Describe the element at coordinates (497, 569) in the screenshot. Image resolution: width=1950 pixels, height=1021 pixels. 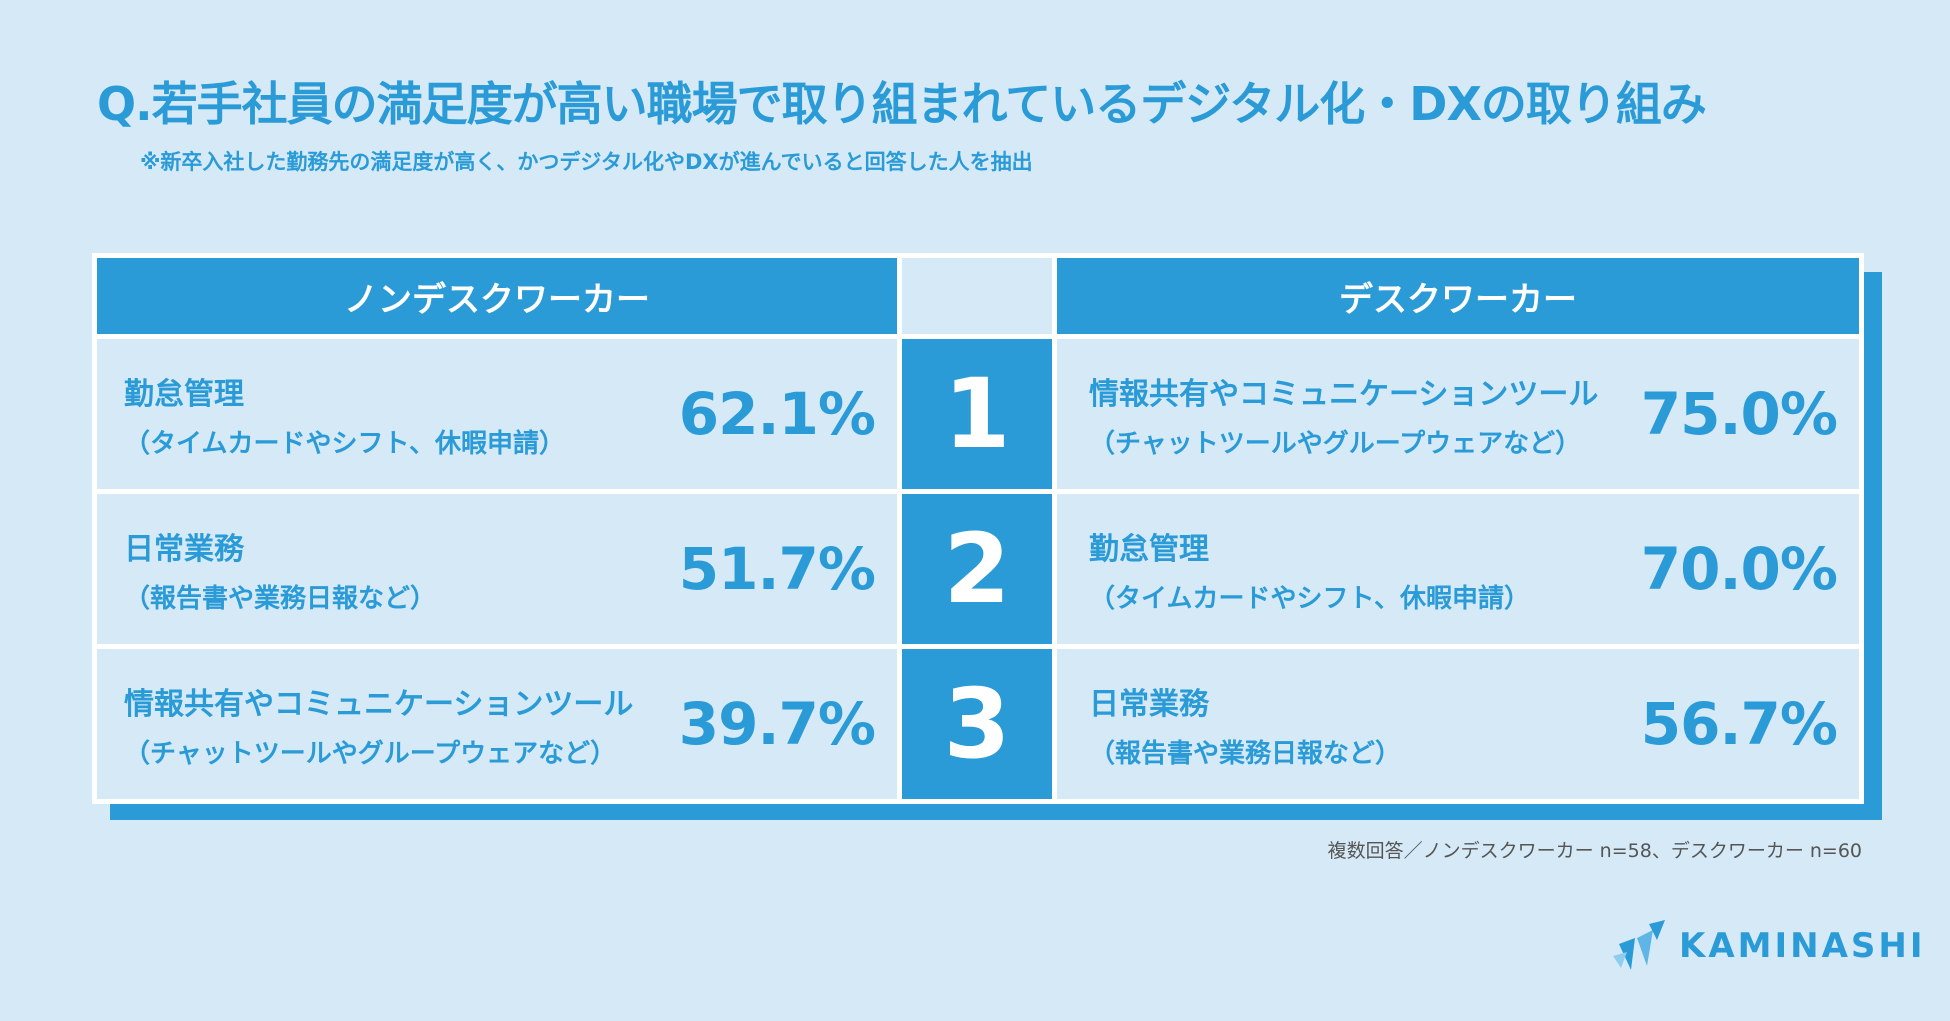
I see `row-2-non-desk-cell: 日常業務 （報告書や業務日報など） 51.7%` at that location.